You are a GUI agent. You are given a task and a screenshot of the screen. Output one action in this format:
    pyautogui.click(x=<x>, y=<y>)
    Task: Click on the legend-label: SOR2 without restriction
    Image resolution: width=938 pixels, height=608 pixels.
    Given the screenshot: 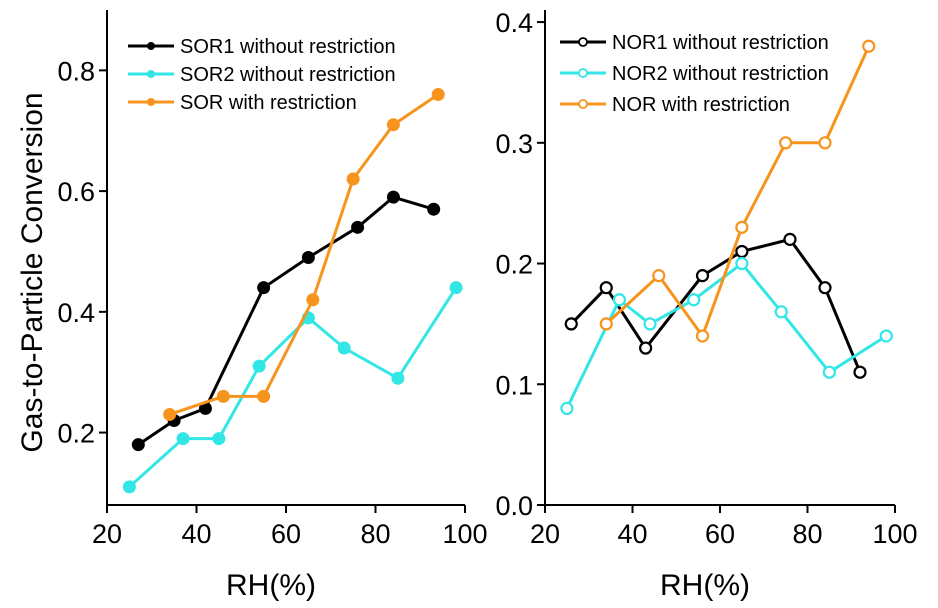 What is the action you would take?
    pyautogui.click(x=288, y=75)
    